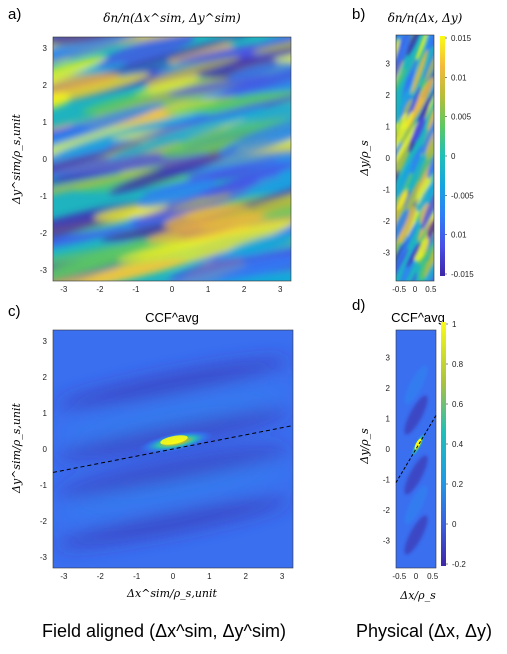  I want to click on panel-b-ytick: 0, so click(388, 158).